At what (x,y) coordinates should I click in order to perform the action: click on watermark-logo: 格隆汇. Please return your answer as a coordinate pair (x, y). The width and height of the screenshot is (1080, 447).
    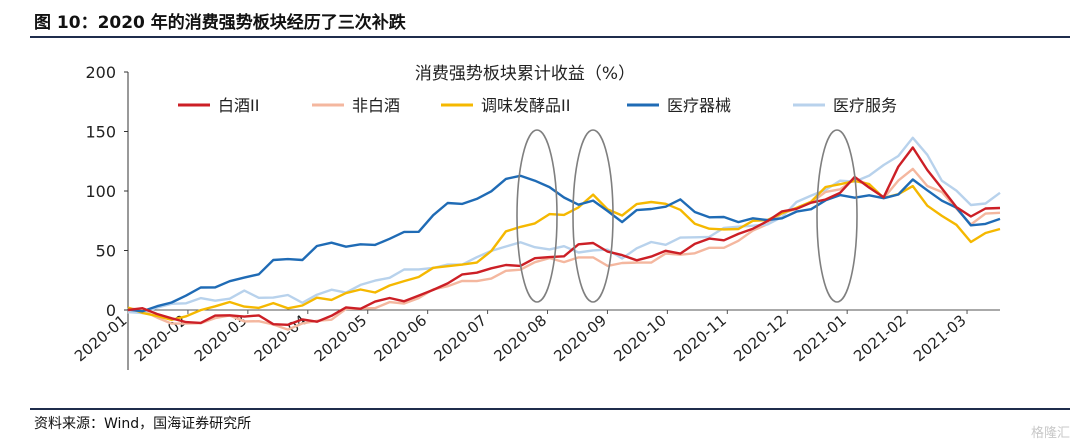
    Looking at the image, I should click on (1050, 433).